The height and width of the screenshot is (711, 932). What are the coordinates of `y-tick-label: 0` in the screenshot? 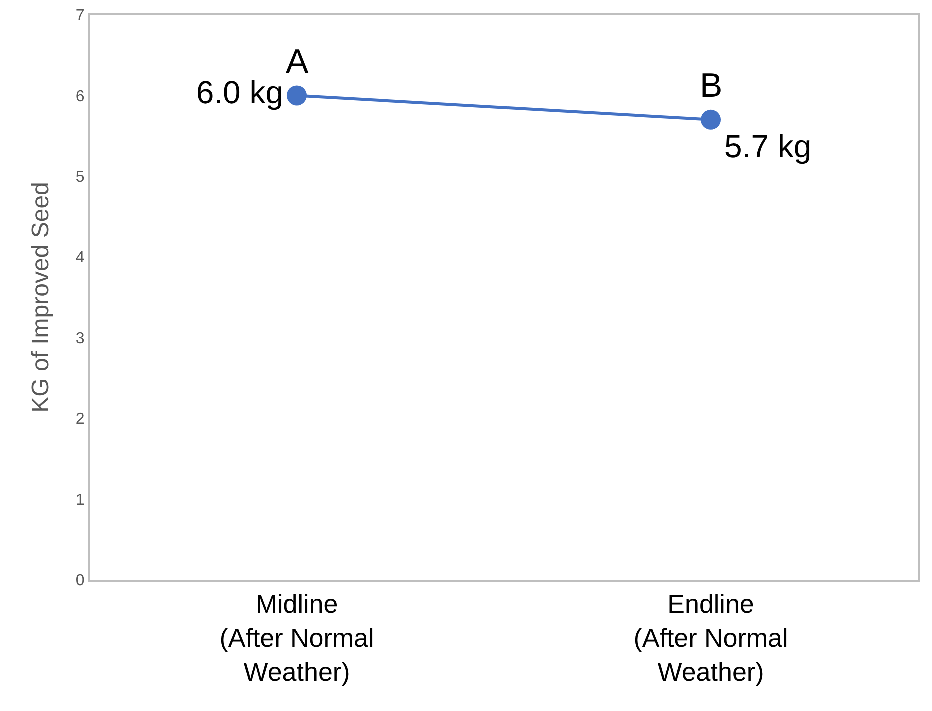 It's located at (80, 581).